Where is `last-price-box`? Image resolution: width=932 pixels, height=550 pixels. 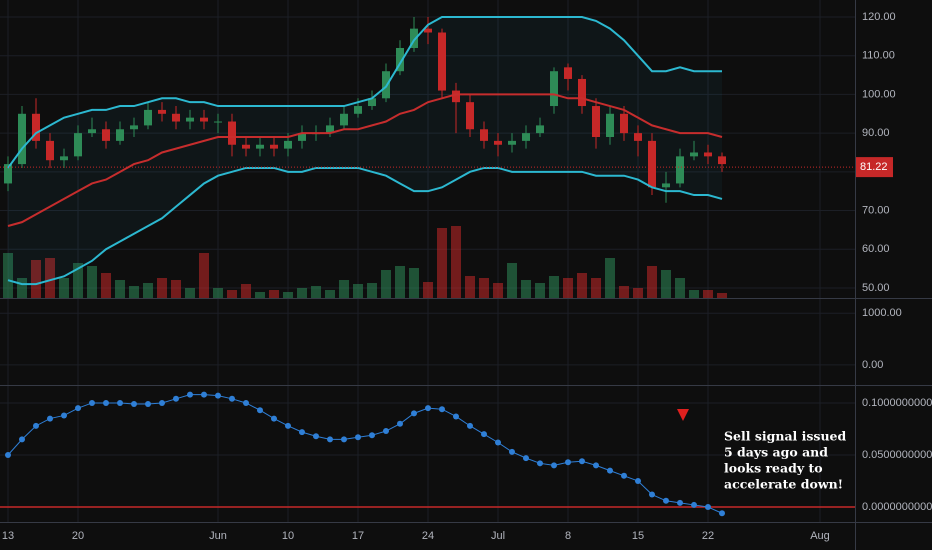 last-price-box is located at coordinates (874, 167).